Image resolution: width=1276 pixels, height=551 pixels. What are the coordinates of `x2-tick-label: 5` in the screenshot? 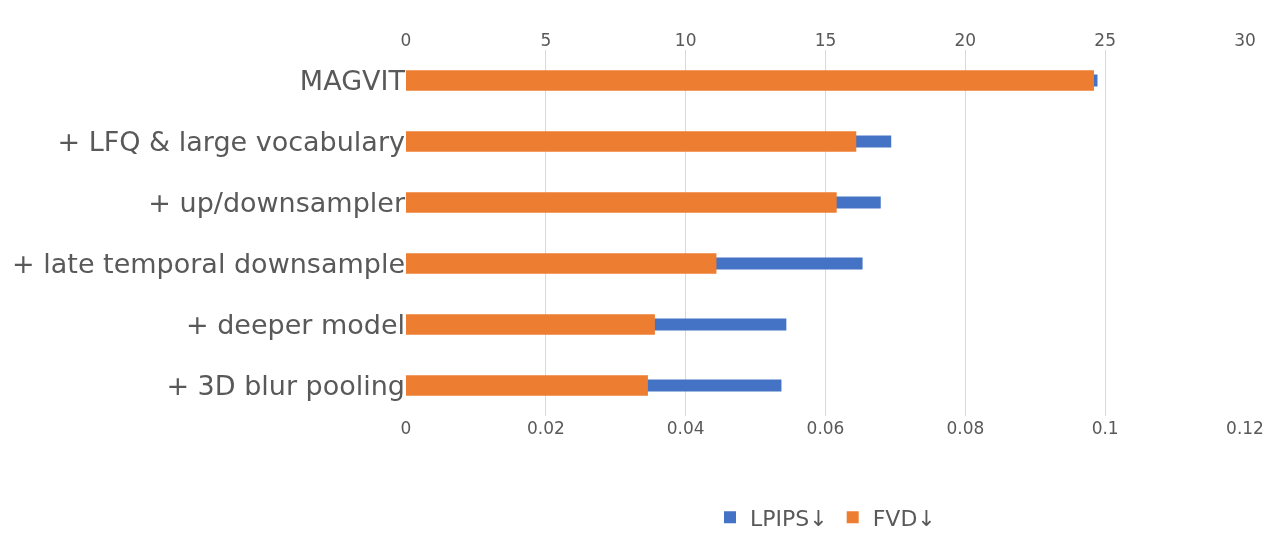 It's located at (546, 39).